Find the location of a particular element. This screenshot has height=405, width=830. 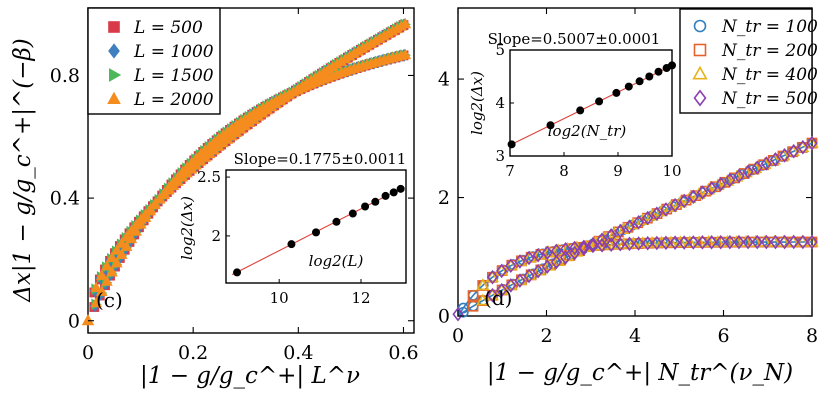

legend-c-entry-4: L = 2000 is located at coordinates (173, 100).